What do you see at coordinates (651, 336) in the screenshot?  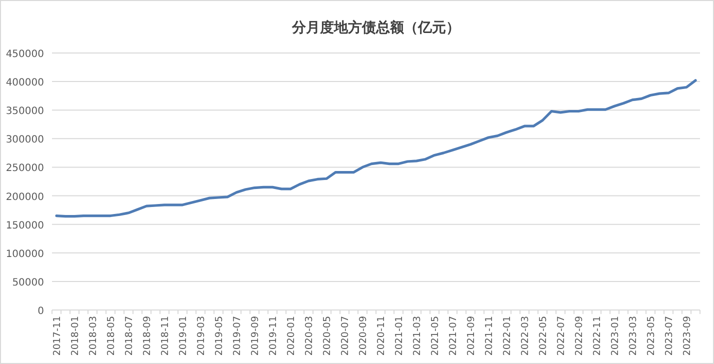 I see `x-tick-label: 2023-05` at bounding box center [651, 336].